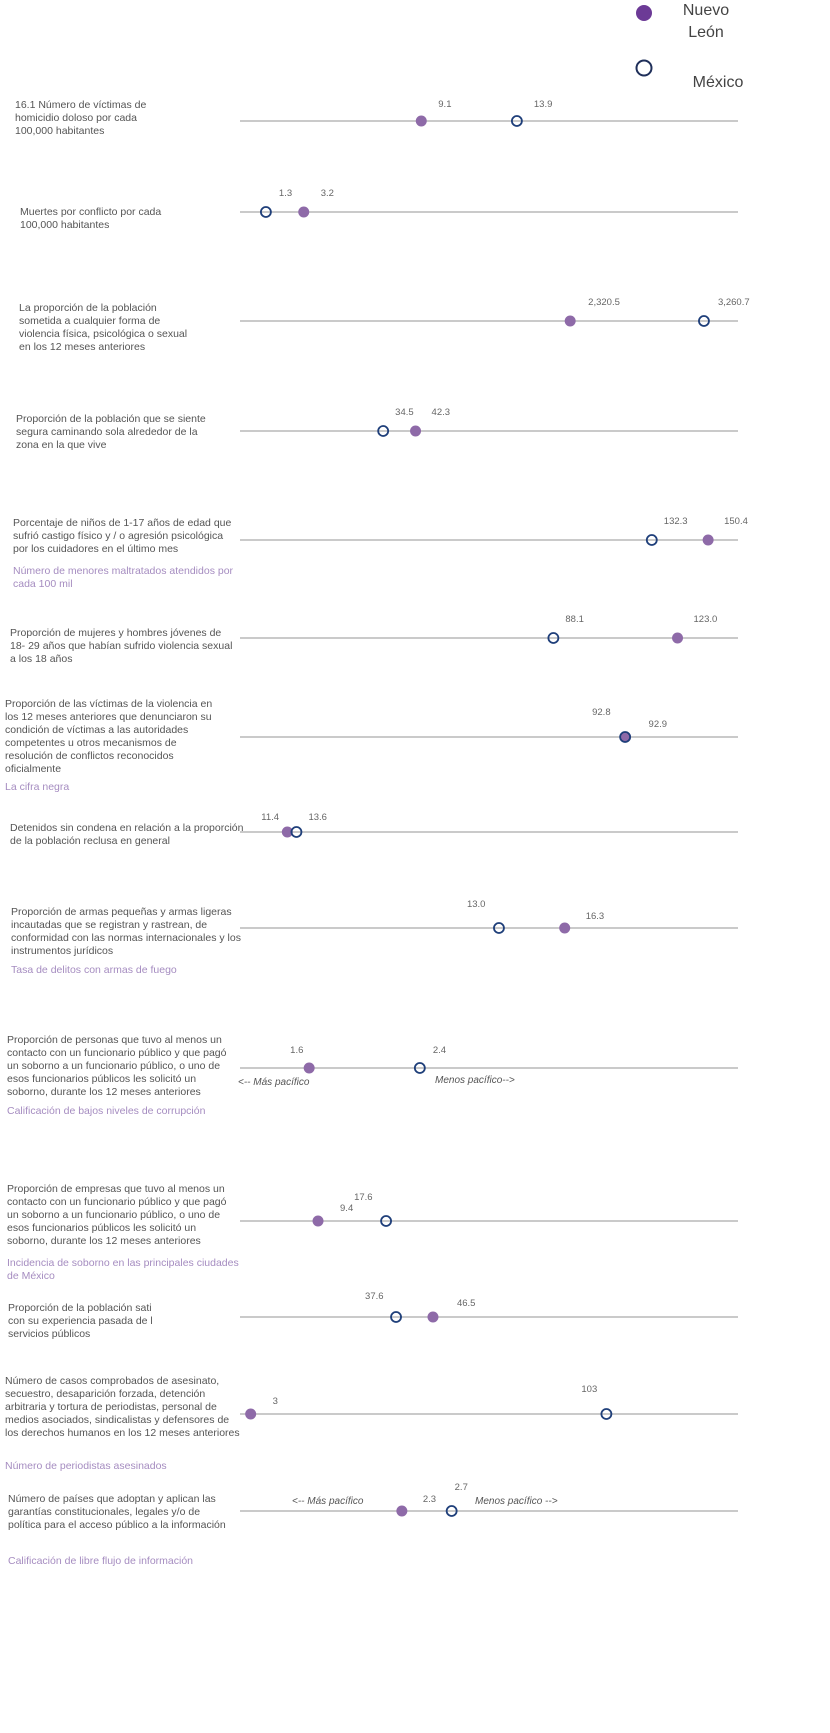  What do you see at coordinates (736, 521) in the screenshot?
I see `value-label: 150.4` at bounding box center [736, 521].